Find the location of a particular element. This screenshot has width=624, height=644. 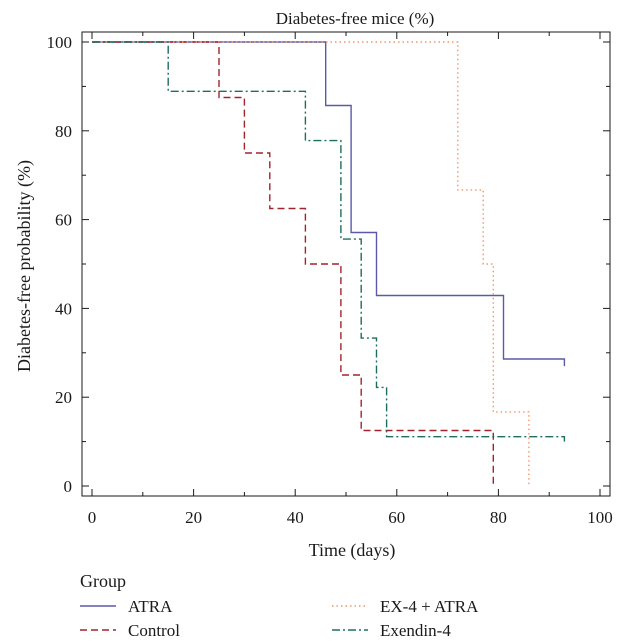

x-tick-label: 100 is located at coordinates (600, 517).